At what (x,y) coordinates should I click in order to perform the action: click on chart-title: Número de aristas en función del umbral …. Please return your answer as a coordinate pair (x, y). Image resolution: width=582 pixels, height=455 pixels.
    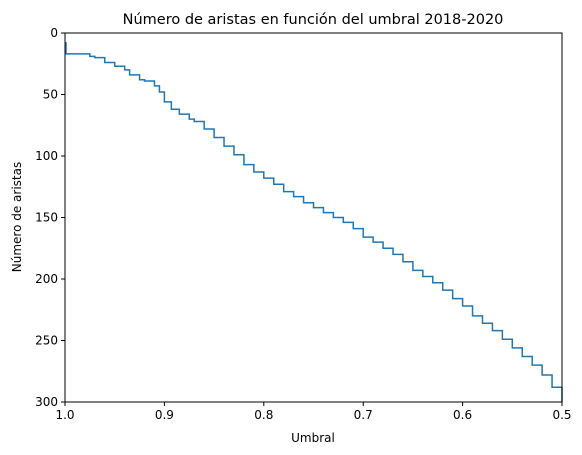
    Looking at the image, I should click on (313, 20).